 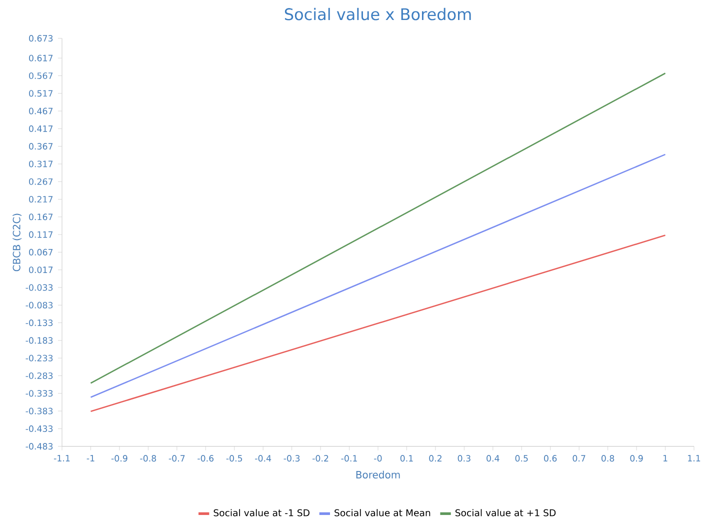 What do you see at coordinates (263, 458) in the screenshot?
I see `x-tick-label: -0.4` at bounding box center [263, 458].